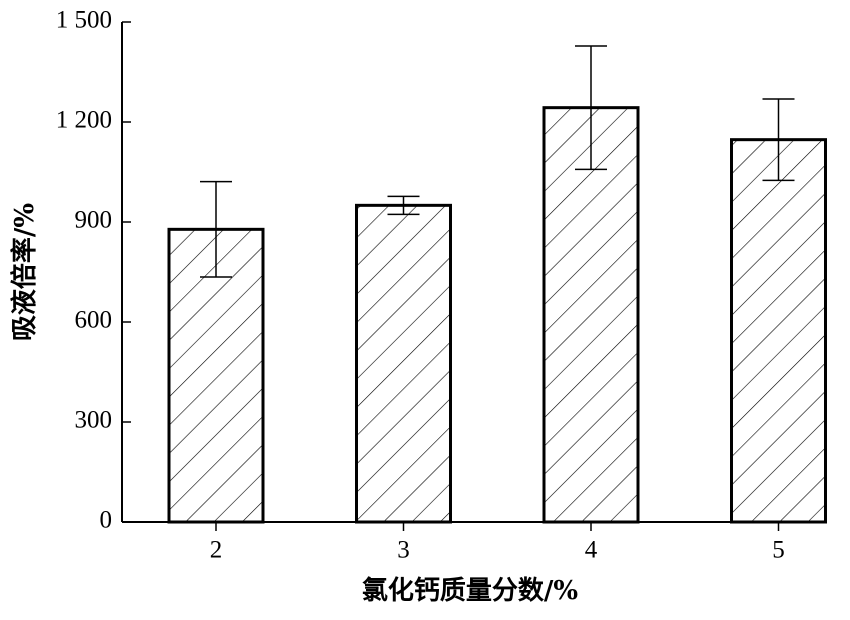  Describe the element at coordinates (591, 550) in the screenshot. I see `x-tick-label: 4` at that location.